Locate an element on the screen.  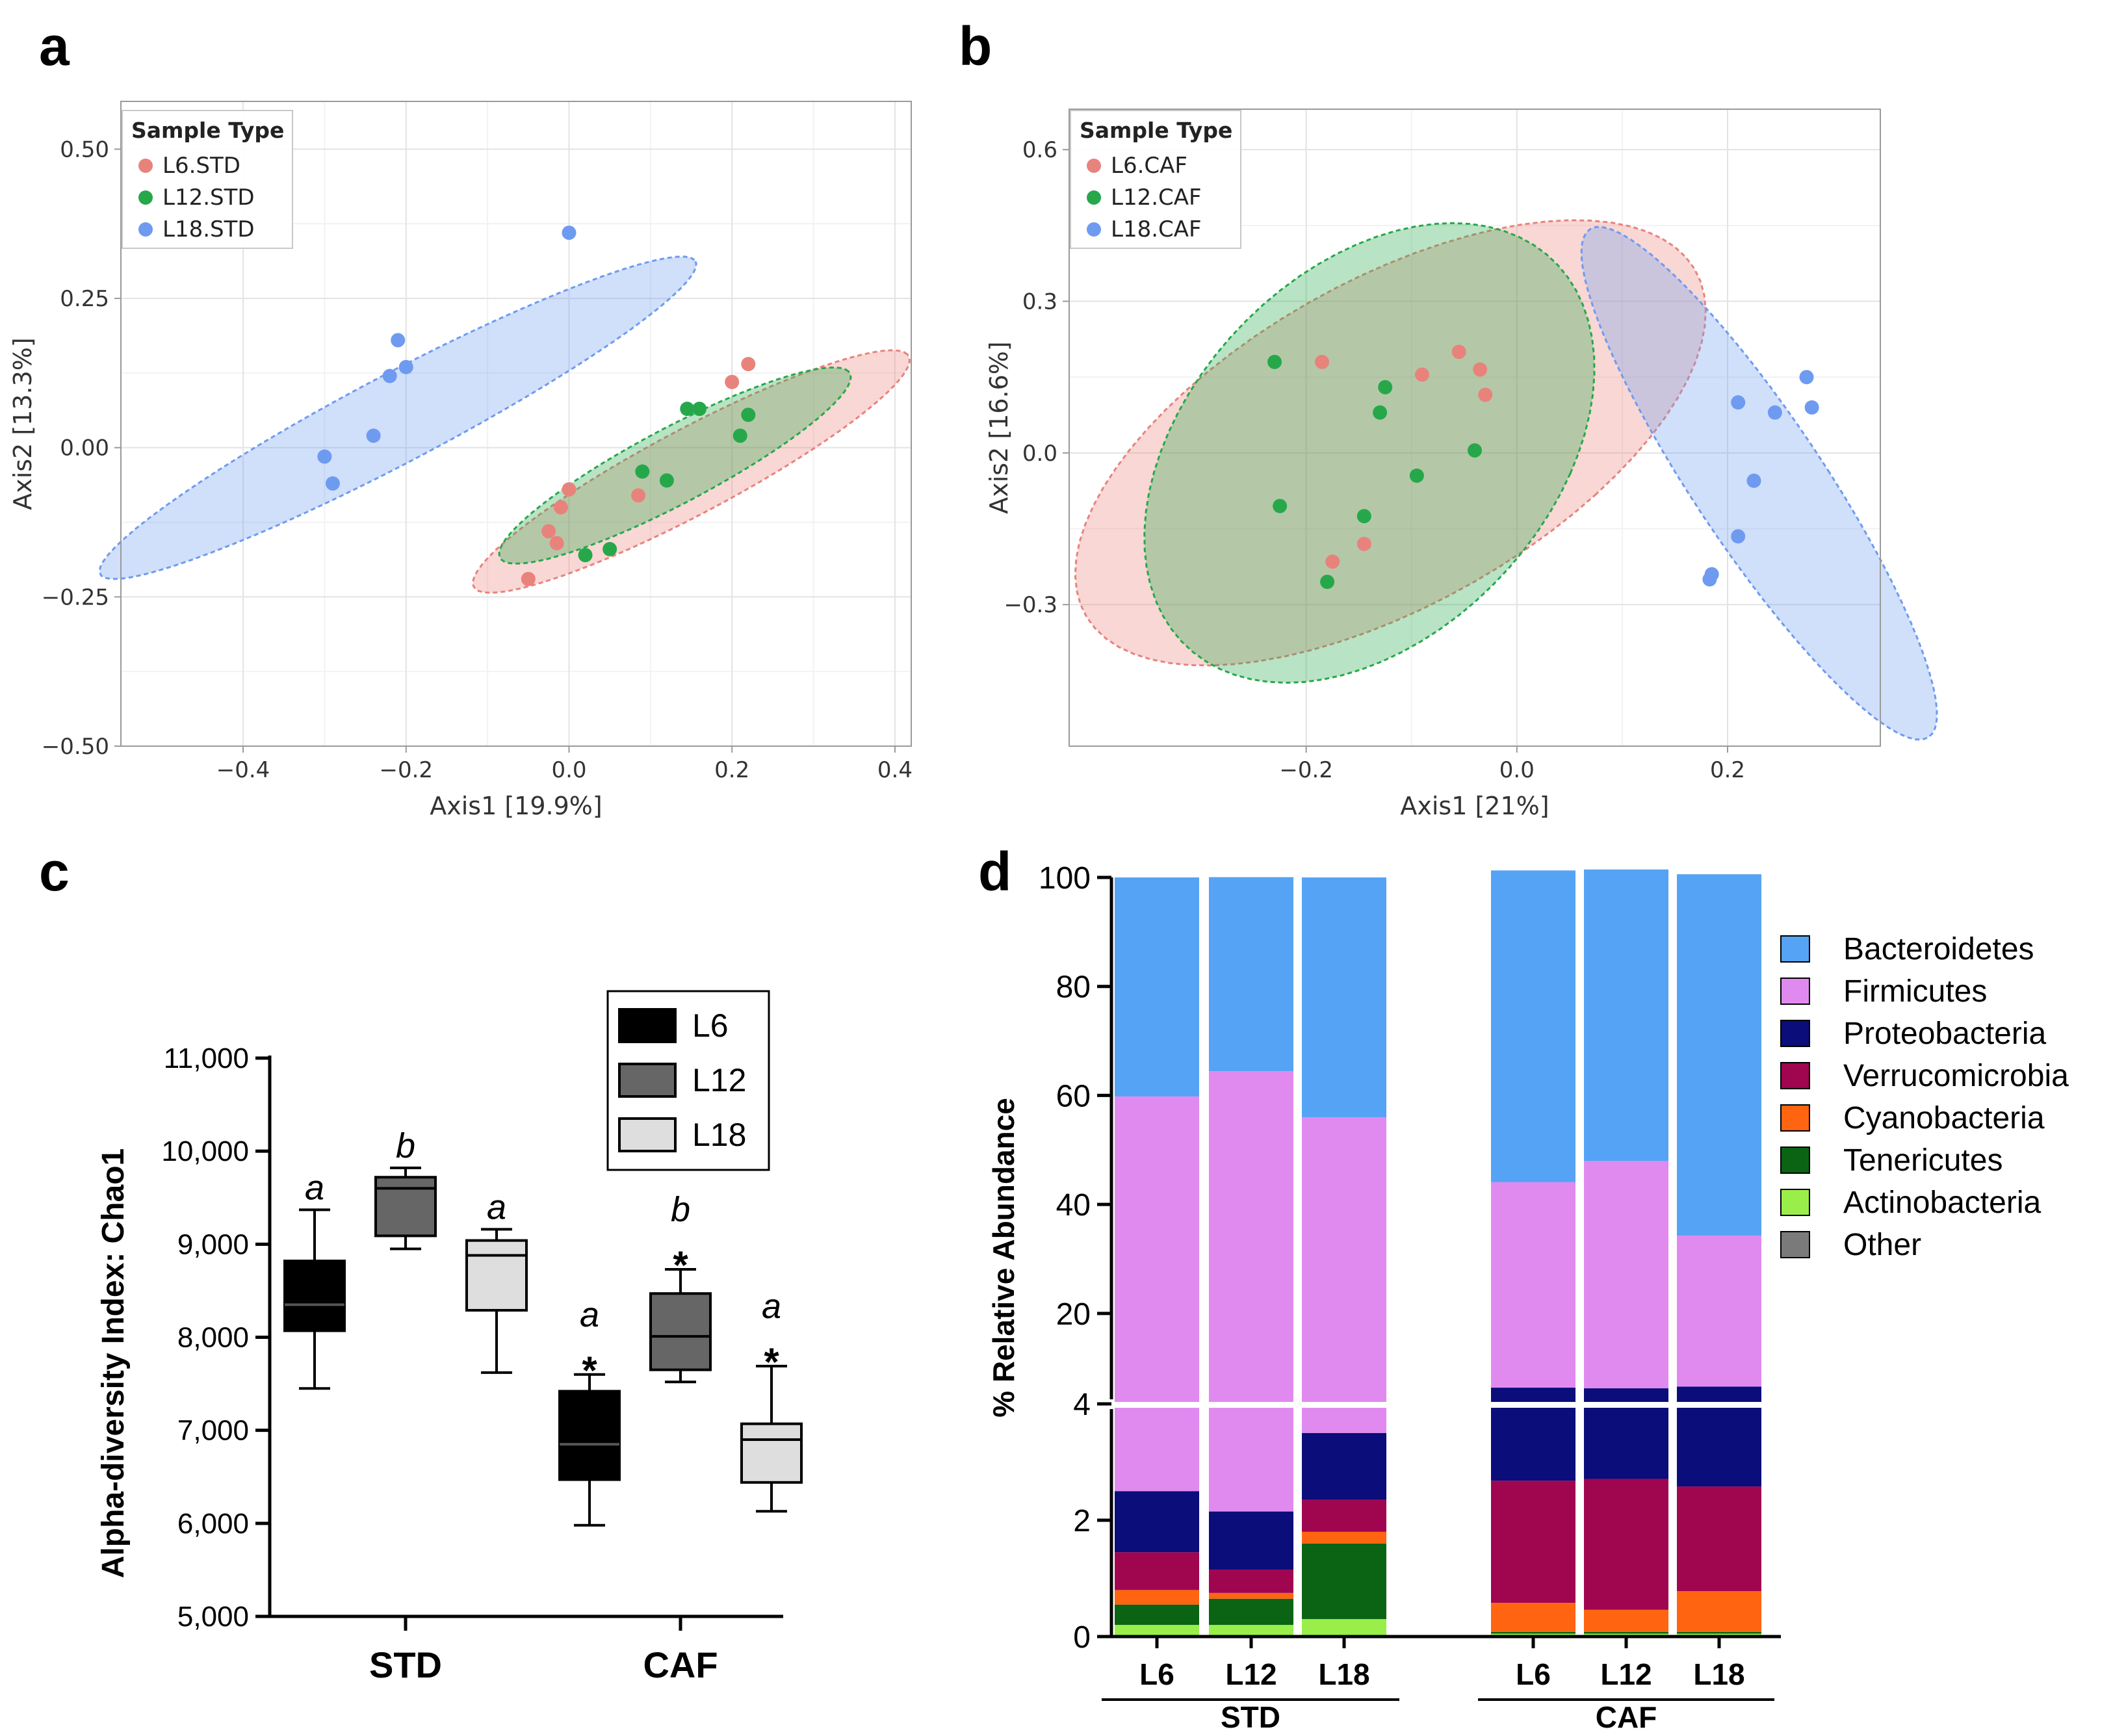
y-tick-label: 0.0 is located at coordinates (1039, 454).